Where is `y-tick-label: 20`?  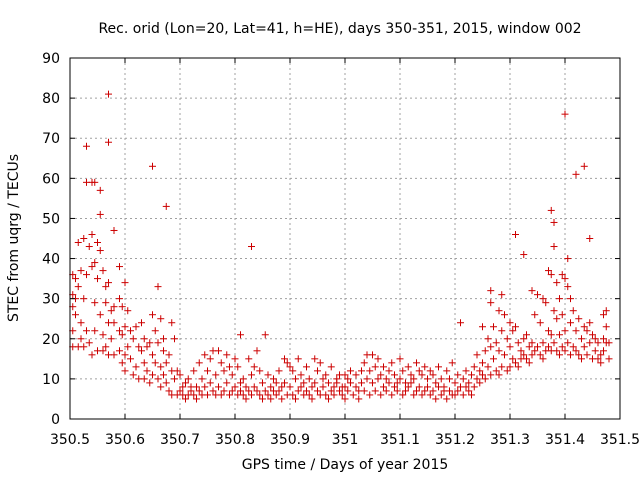
y-tick-label: 20 is located at coordinates (51, 340).